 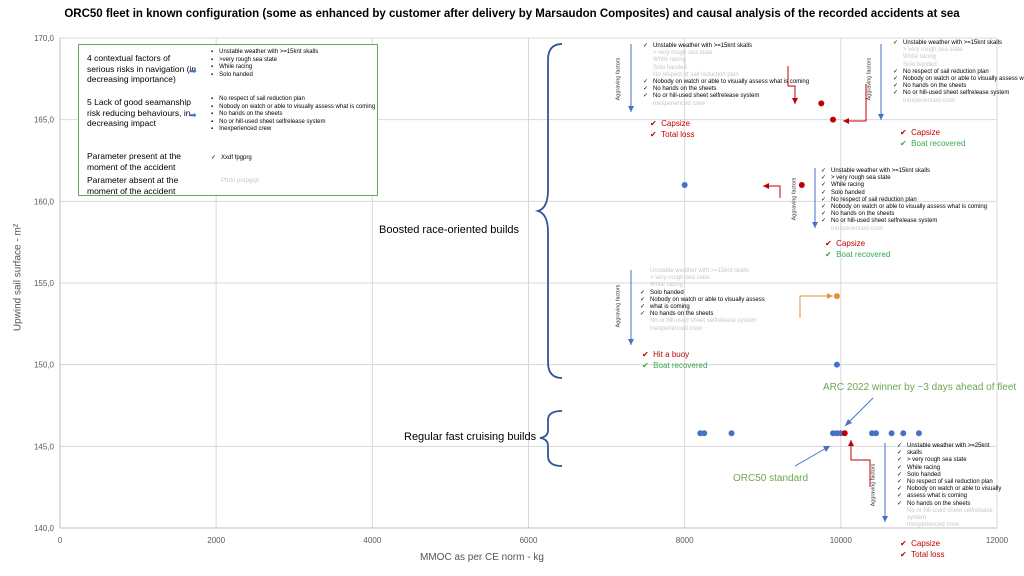 What do you see at coordinates (932, 496) in the screenshot?
I see `factor-line: ✓ assess what is coming` at bounding box center [932, 496].